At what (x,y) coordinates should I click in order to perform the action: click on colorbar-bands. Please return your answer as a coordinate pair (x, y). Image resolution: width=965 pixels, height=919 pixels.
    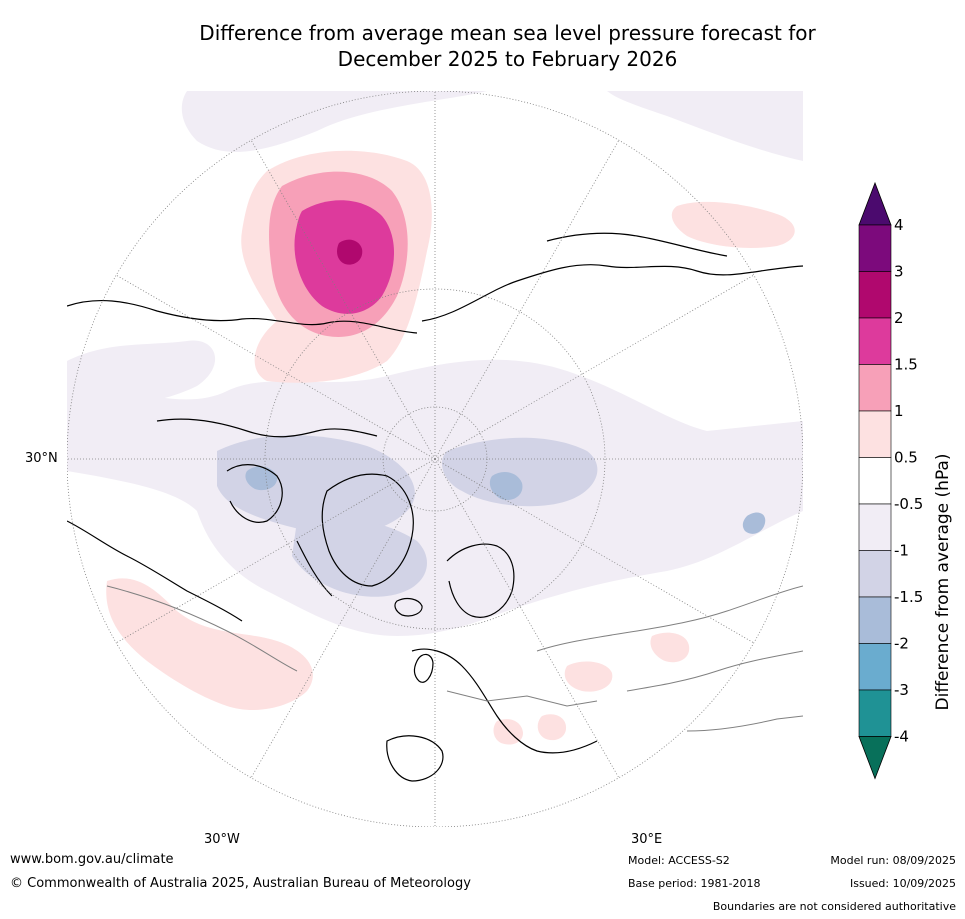
    Looking at the image, I should click on (875, 480).